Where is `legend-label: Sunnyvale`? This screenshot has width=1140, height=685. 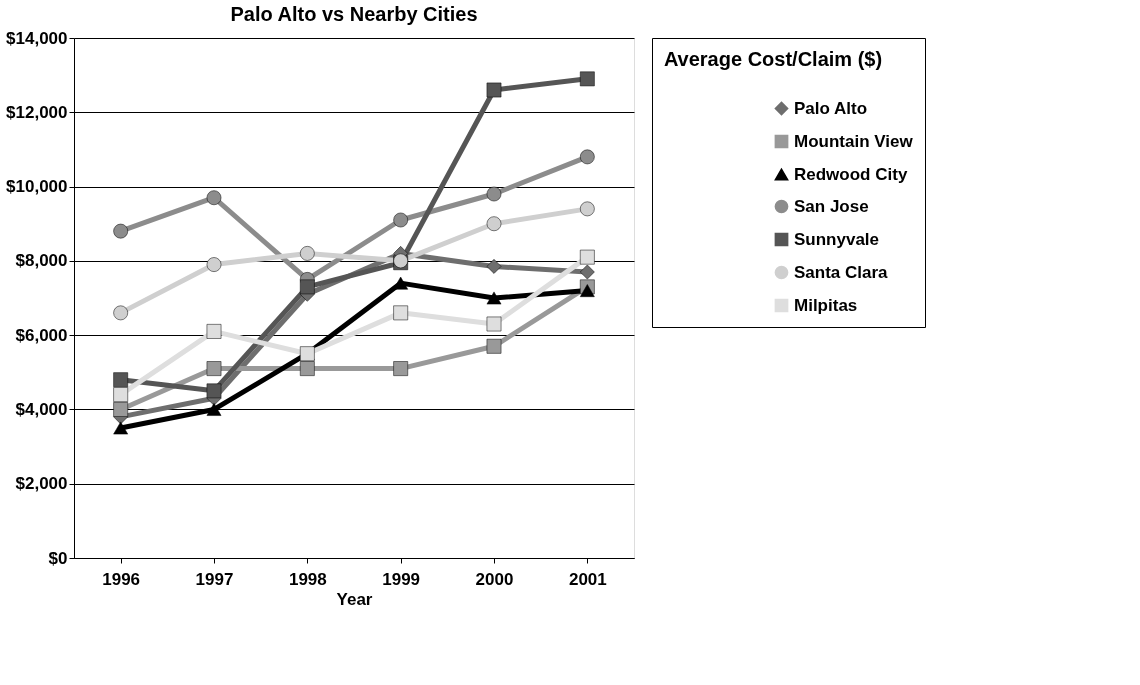 legend-label: Sunnyvale is located at coordinates (837, 239).